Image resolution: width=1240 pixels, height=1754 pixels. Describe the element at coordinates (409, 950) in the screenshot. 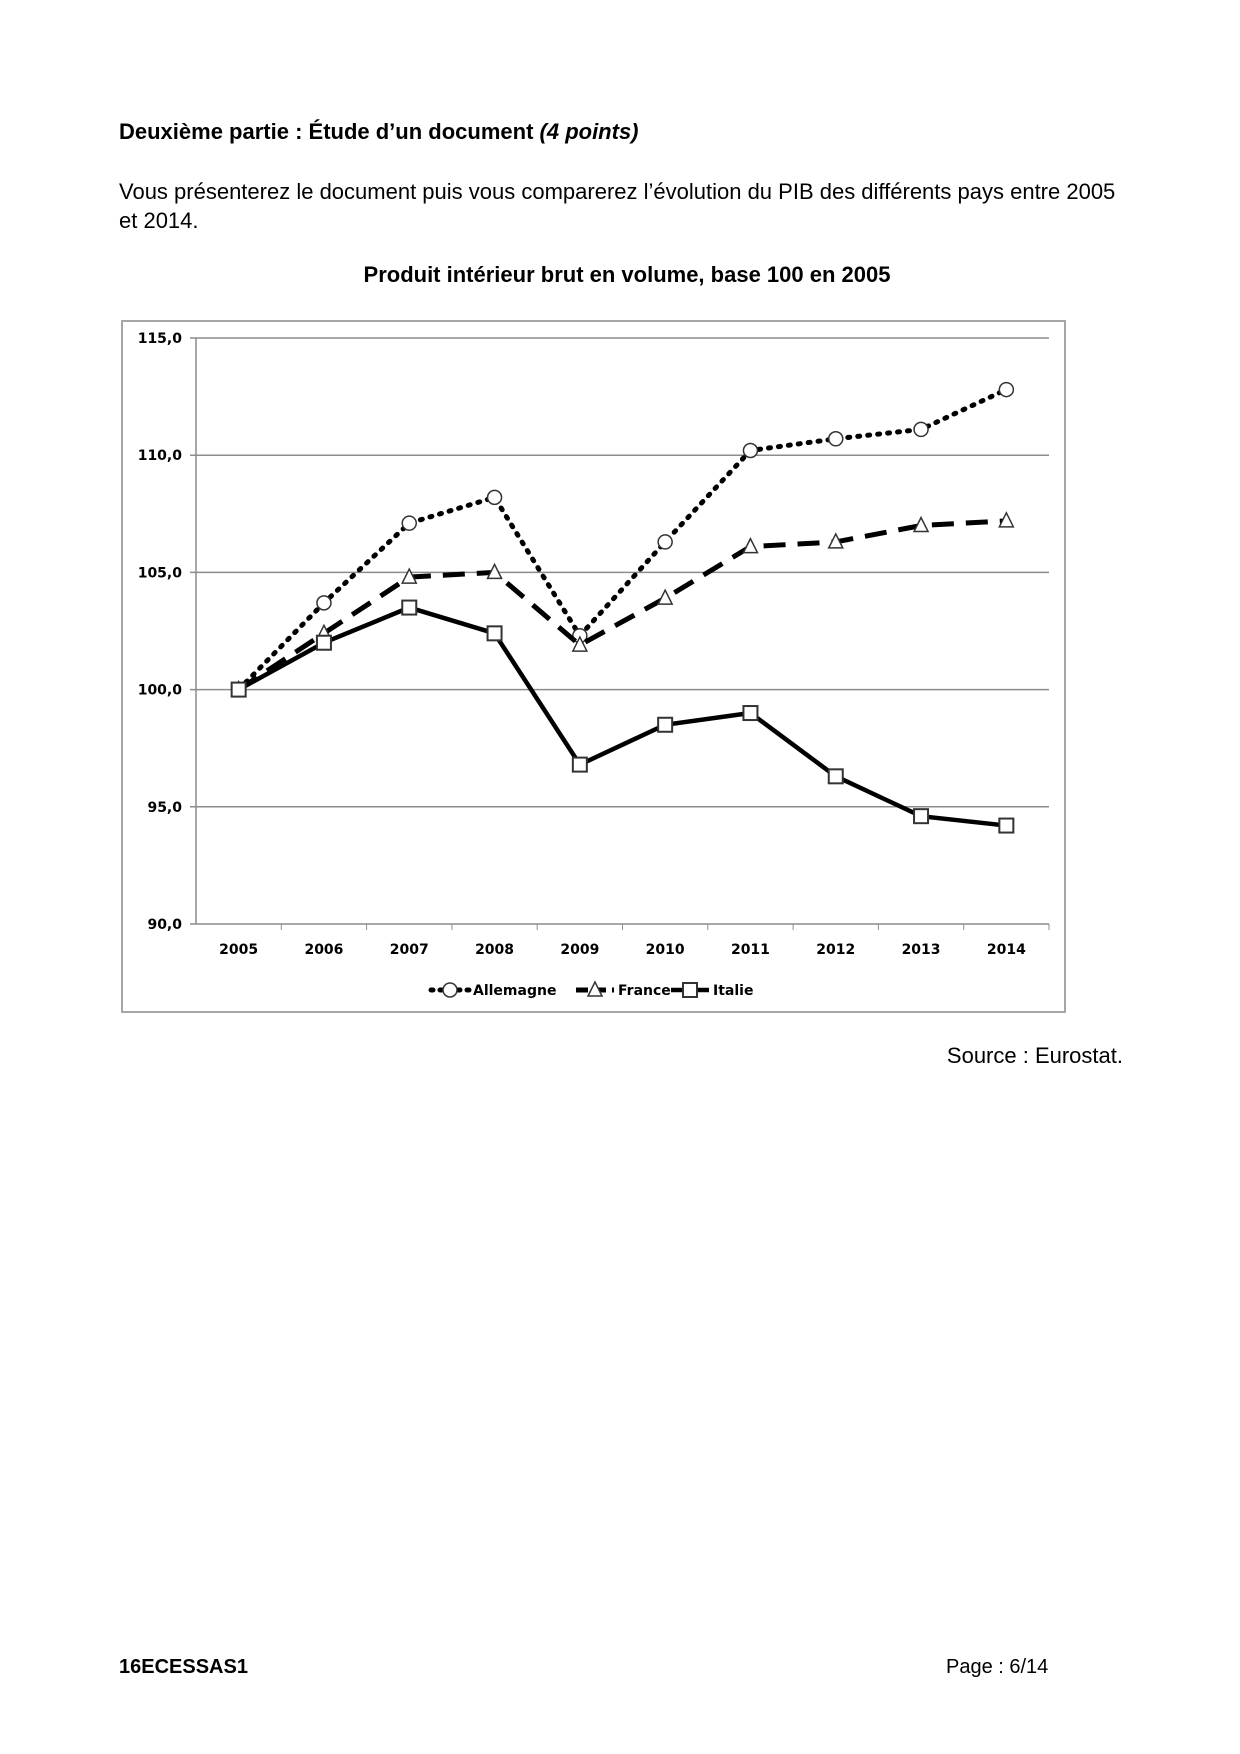

I see `x-tick-label: 2007` at that location.